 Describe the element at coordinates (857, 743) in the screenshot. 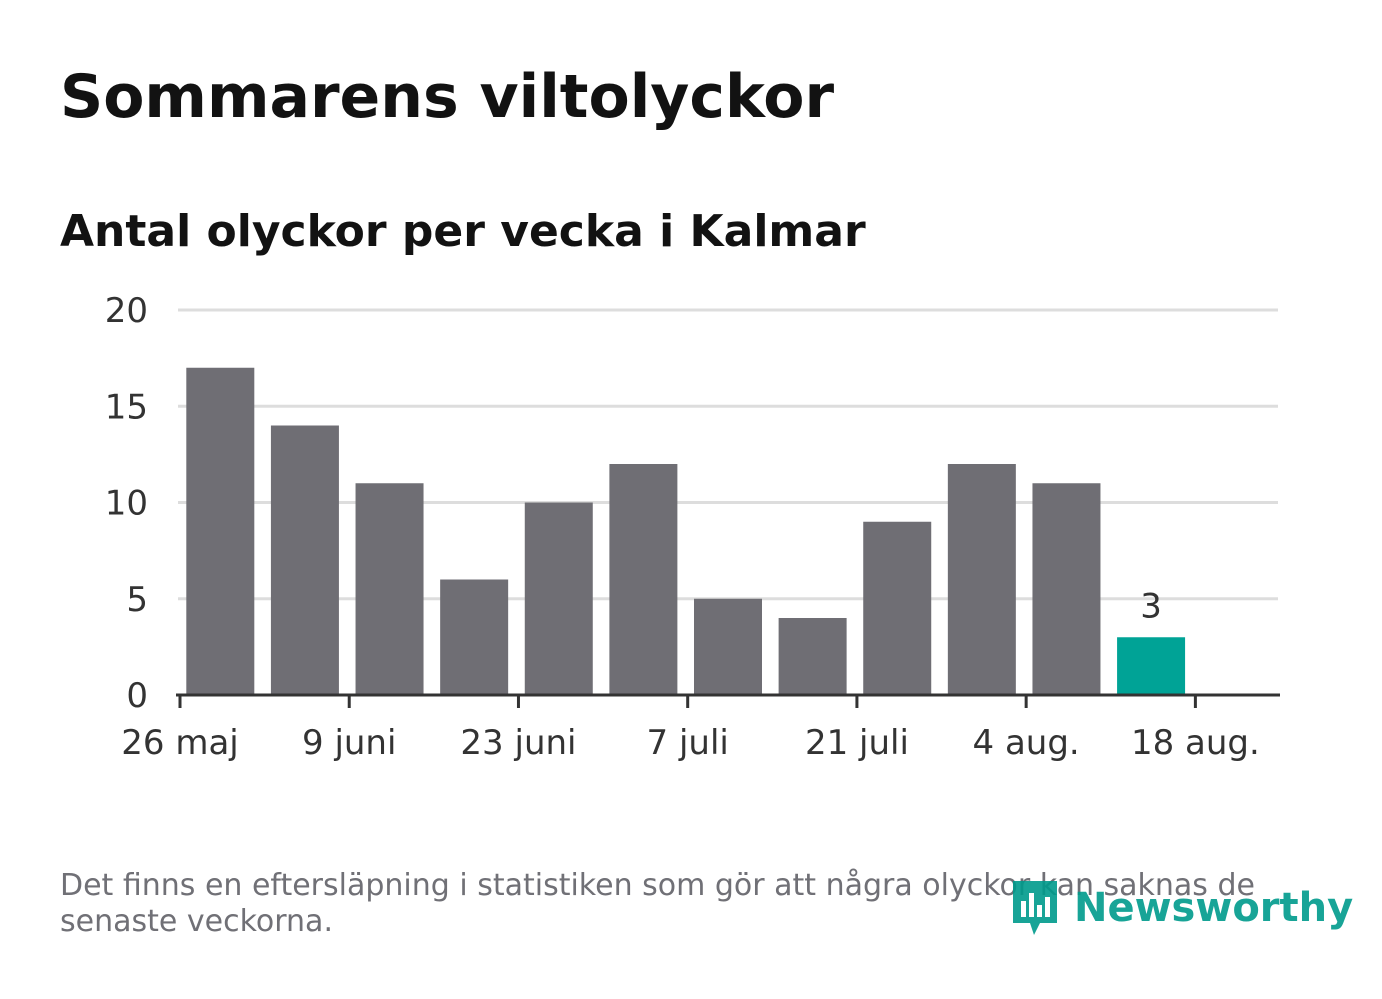

I see `x-tick-label: 21 juli` at that location.